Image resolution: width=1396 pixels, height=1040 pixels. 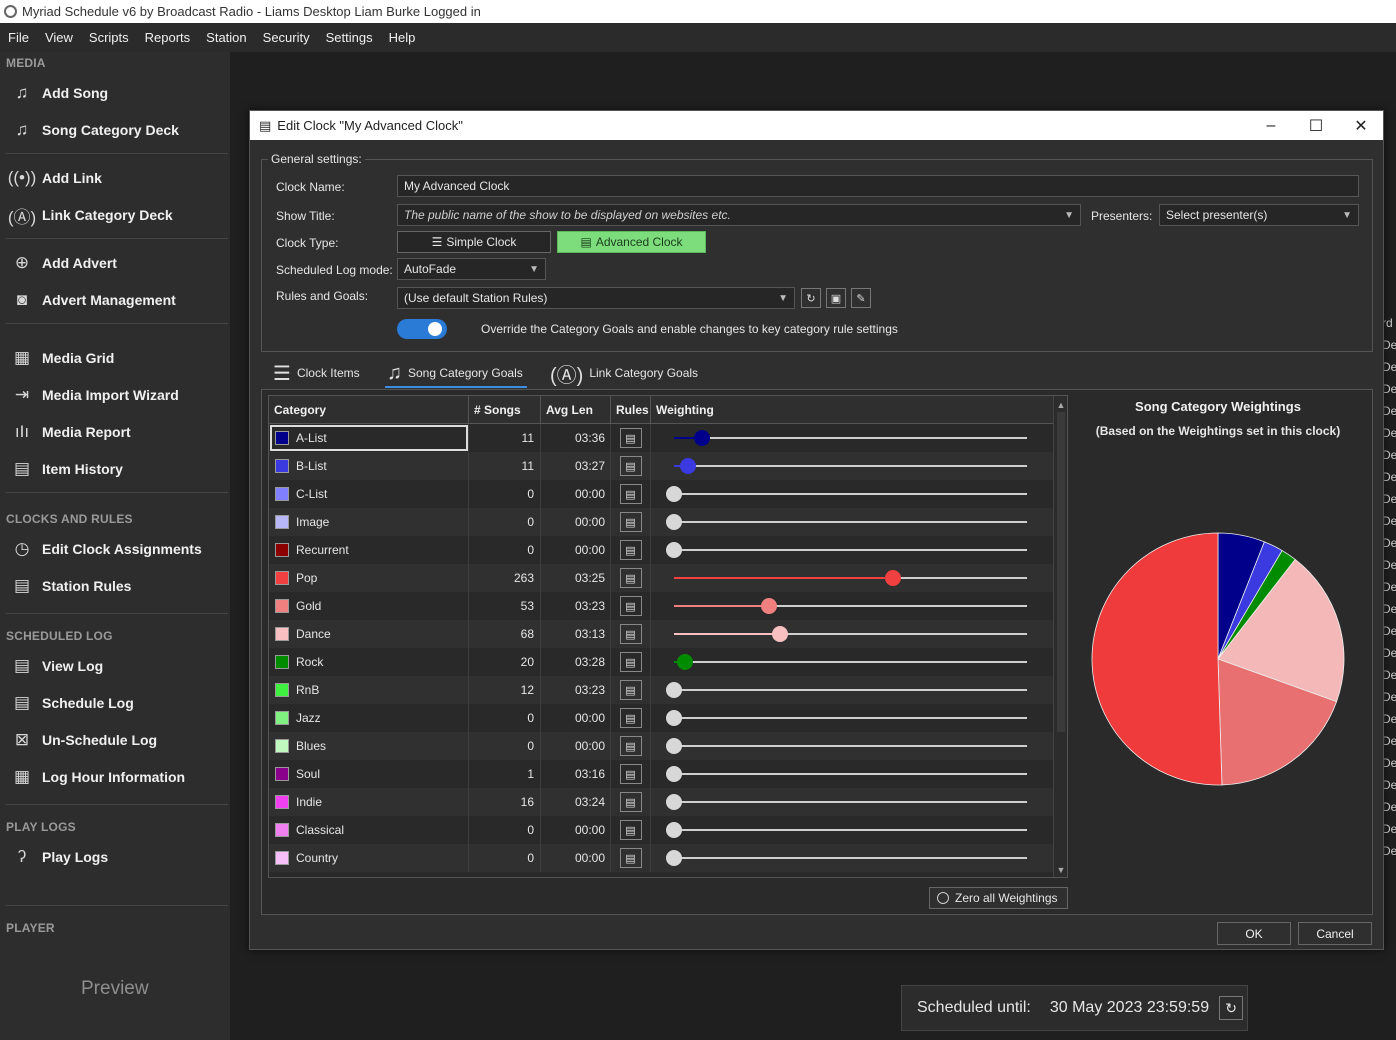 I want to click on minimize-button: –, so click(x=1271, y=125).